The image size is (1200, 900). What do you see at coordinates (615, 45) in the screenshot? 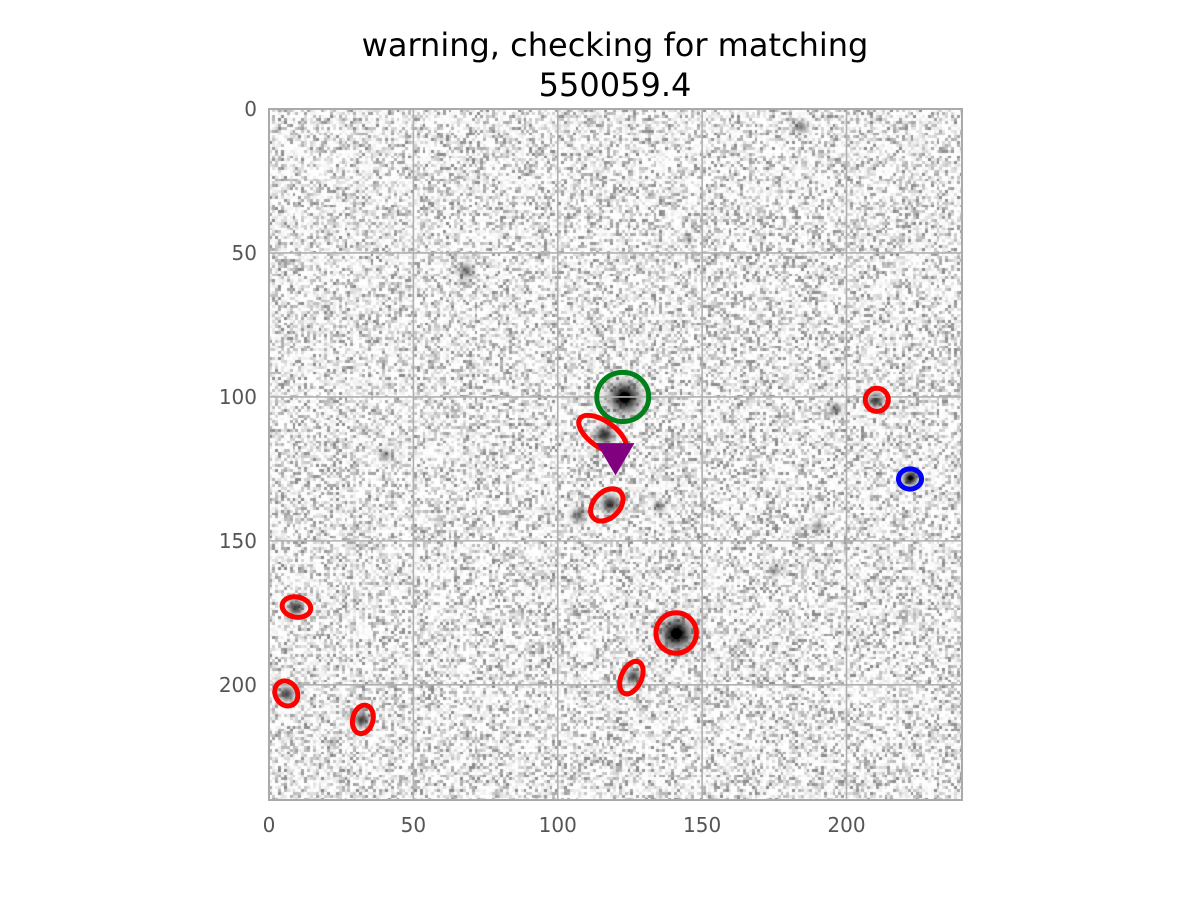
I see `chart-title: warning, checking for matching` at bounding box center [615, 45].